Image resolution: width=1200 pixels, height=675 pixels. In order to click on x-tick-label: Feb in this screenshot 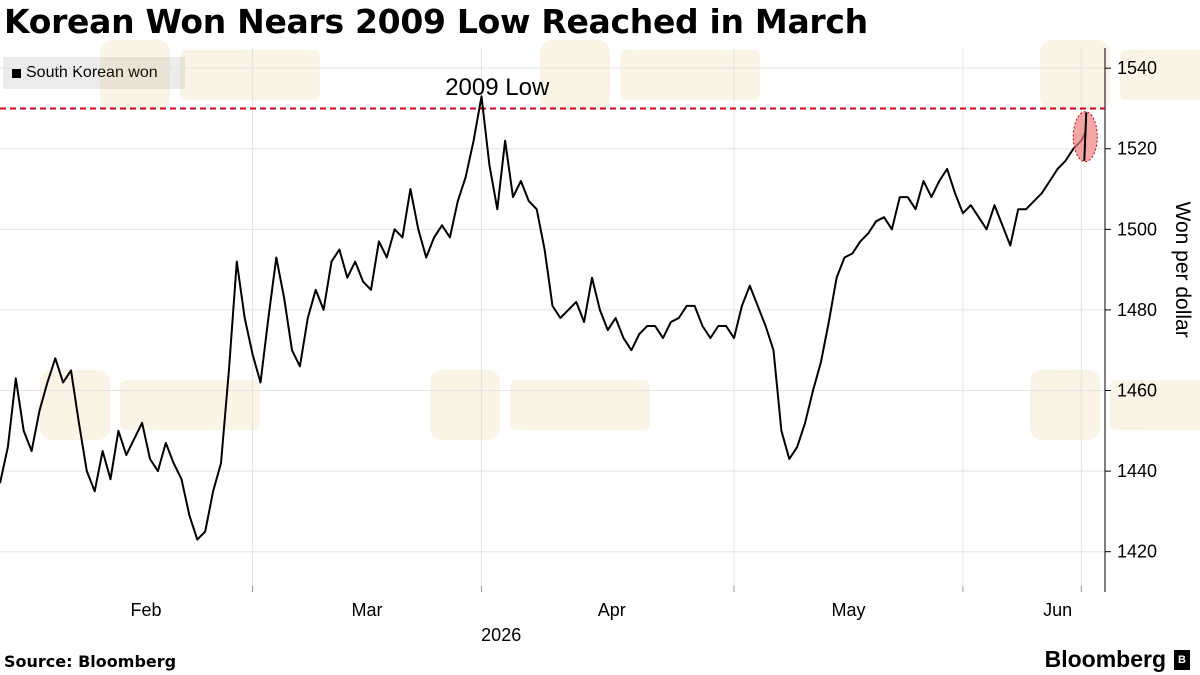, I will do `click(146, 610)`.